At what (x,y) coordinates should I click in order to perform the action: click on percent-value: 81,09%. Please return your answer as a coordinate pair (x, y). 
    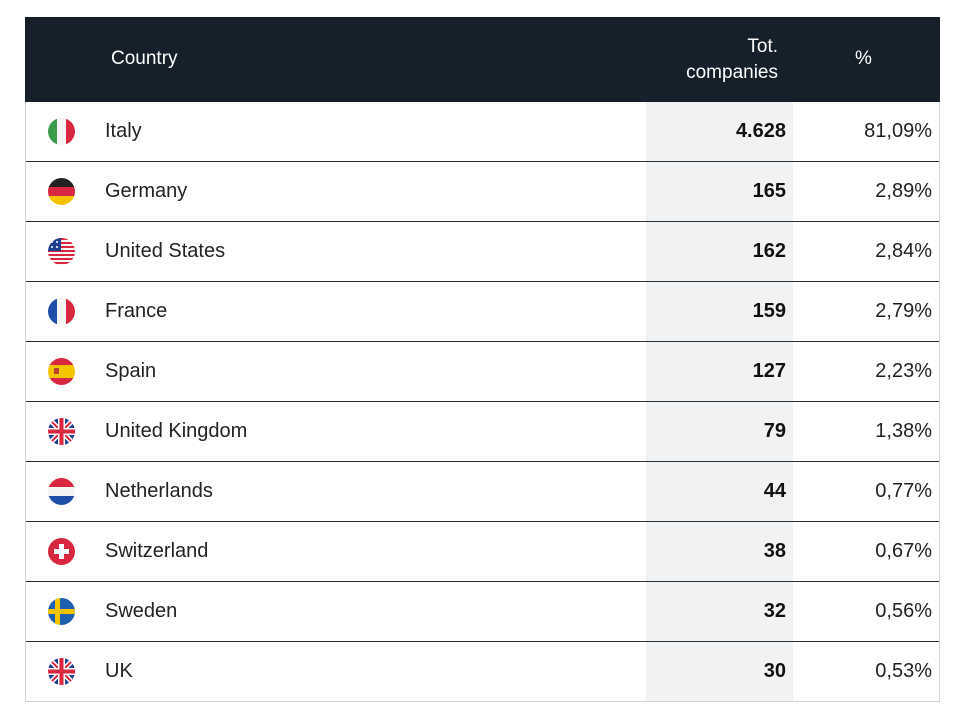
    Looking at the image, I should click on (898, 131).